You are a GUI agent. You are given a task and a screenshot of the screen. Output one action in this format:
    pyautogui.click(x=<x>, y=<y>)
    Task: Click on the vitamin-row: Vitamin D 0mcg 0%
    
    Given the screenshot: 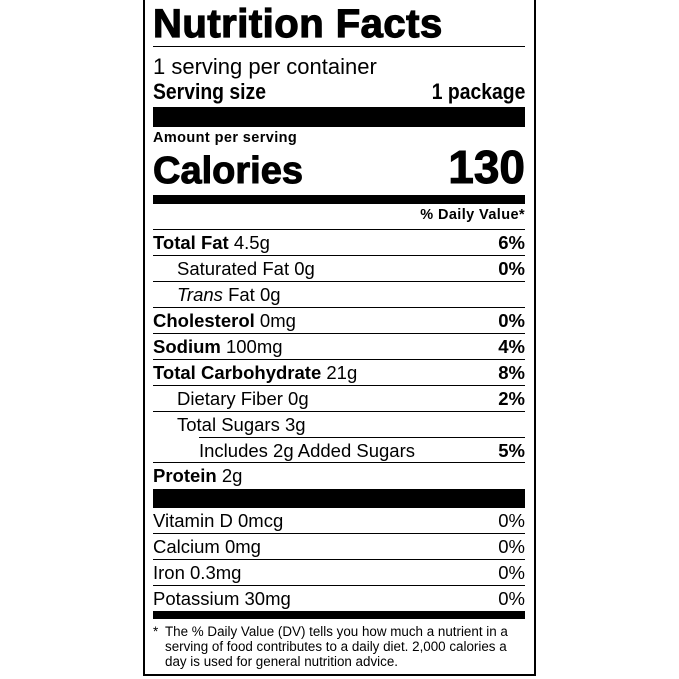 What is the action you would take?
    pyautogui.click(x=339, y=521)
    